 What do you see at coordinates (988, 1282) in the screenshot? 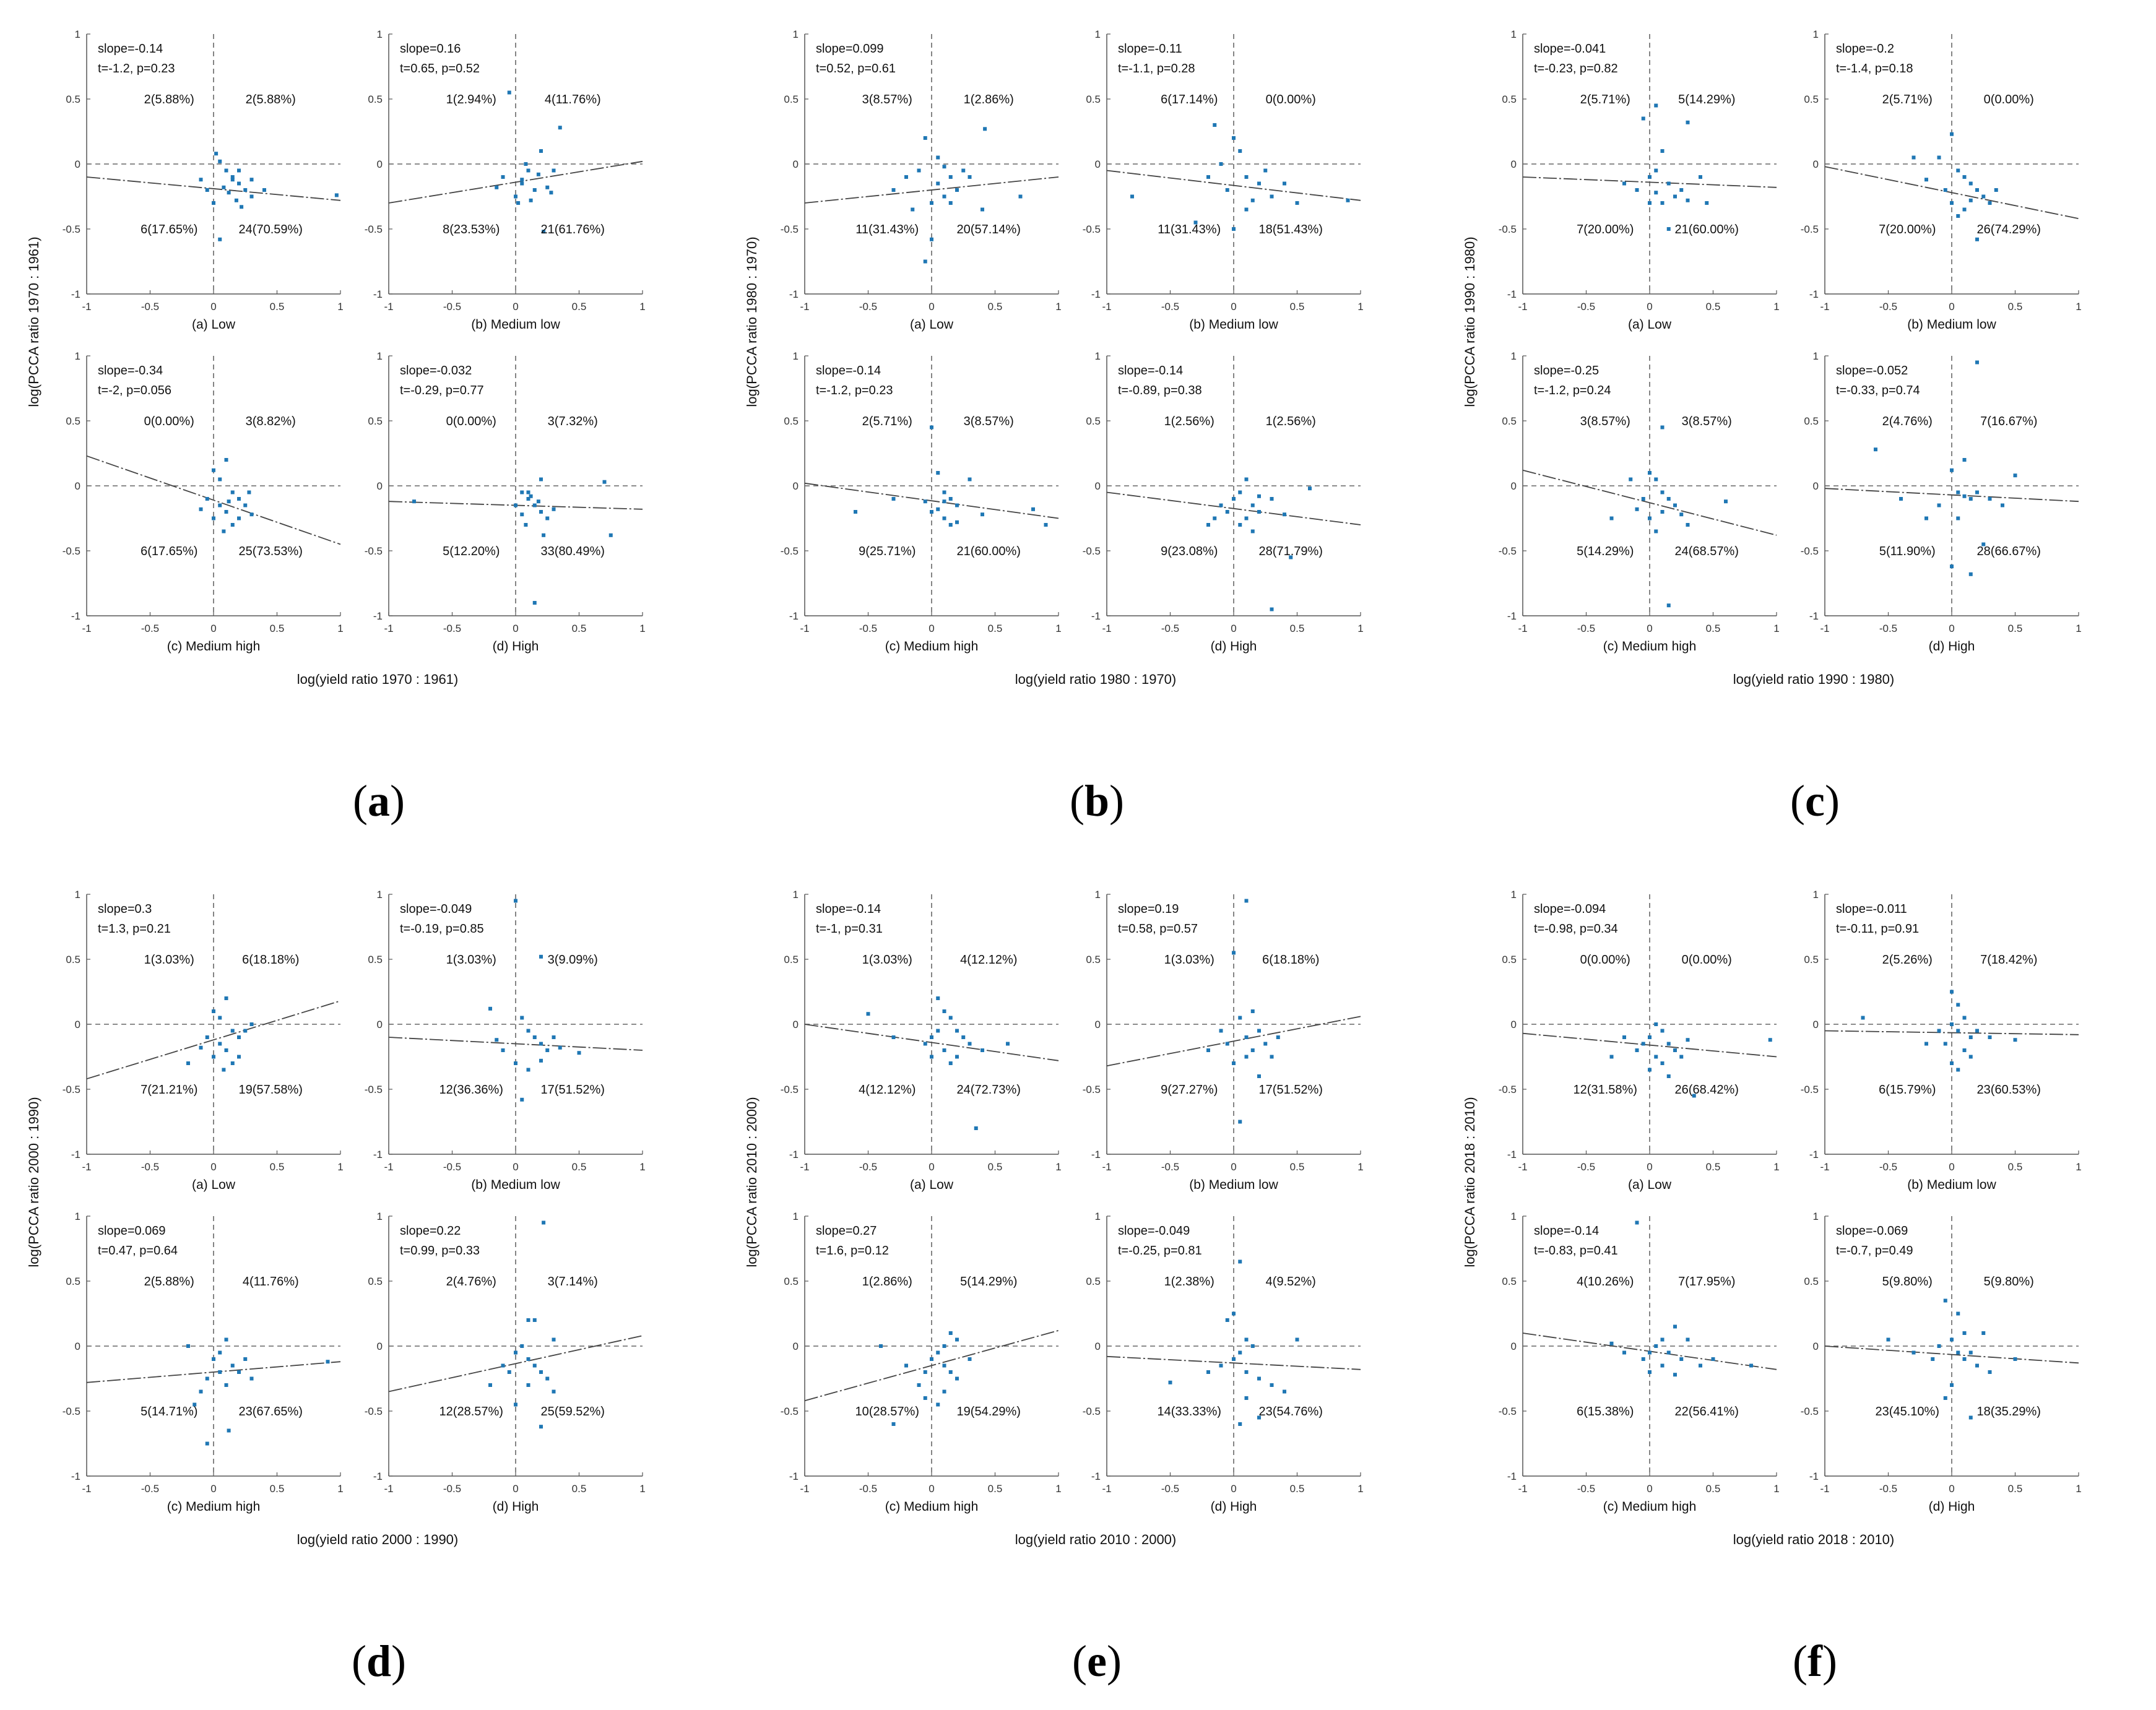
I see `quadrant-top-right: 5(14.29%)` at bounding box center [988, 1282].